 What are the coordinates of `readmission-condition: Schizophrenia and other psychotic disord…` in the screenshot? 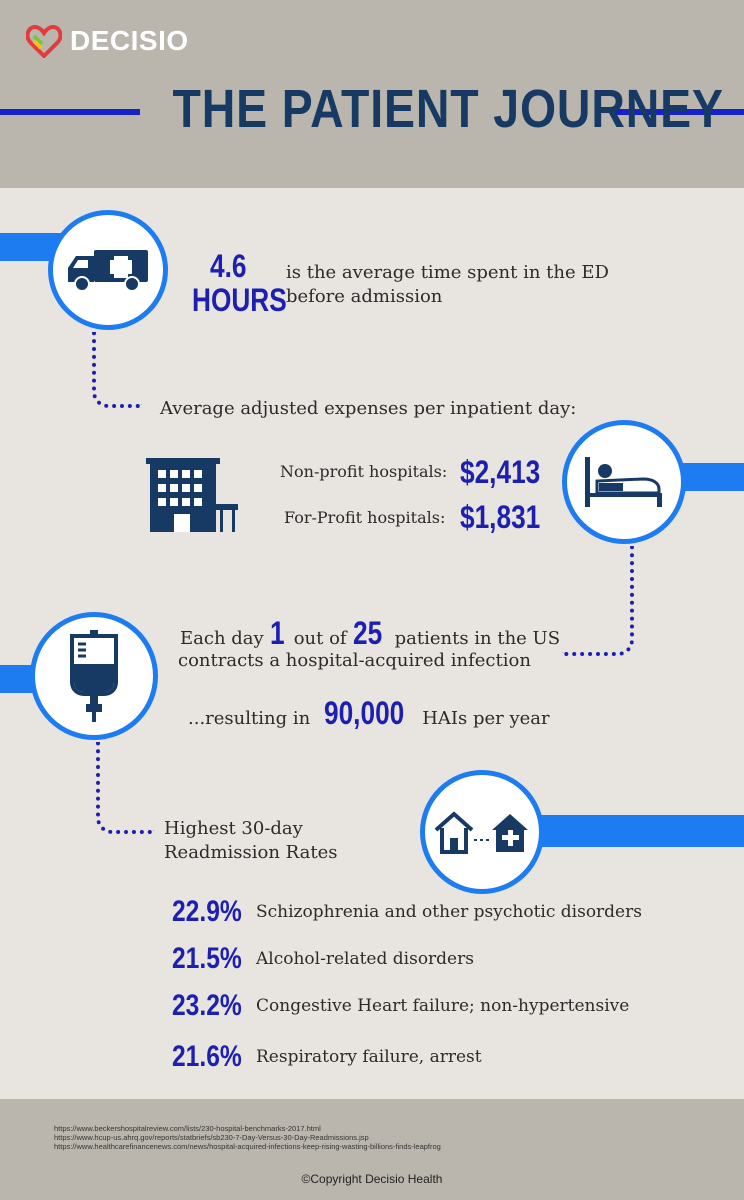 It's located at (449, 912).